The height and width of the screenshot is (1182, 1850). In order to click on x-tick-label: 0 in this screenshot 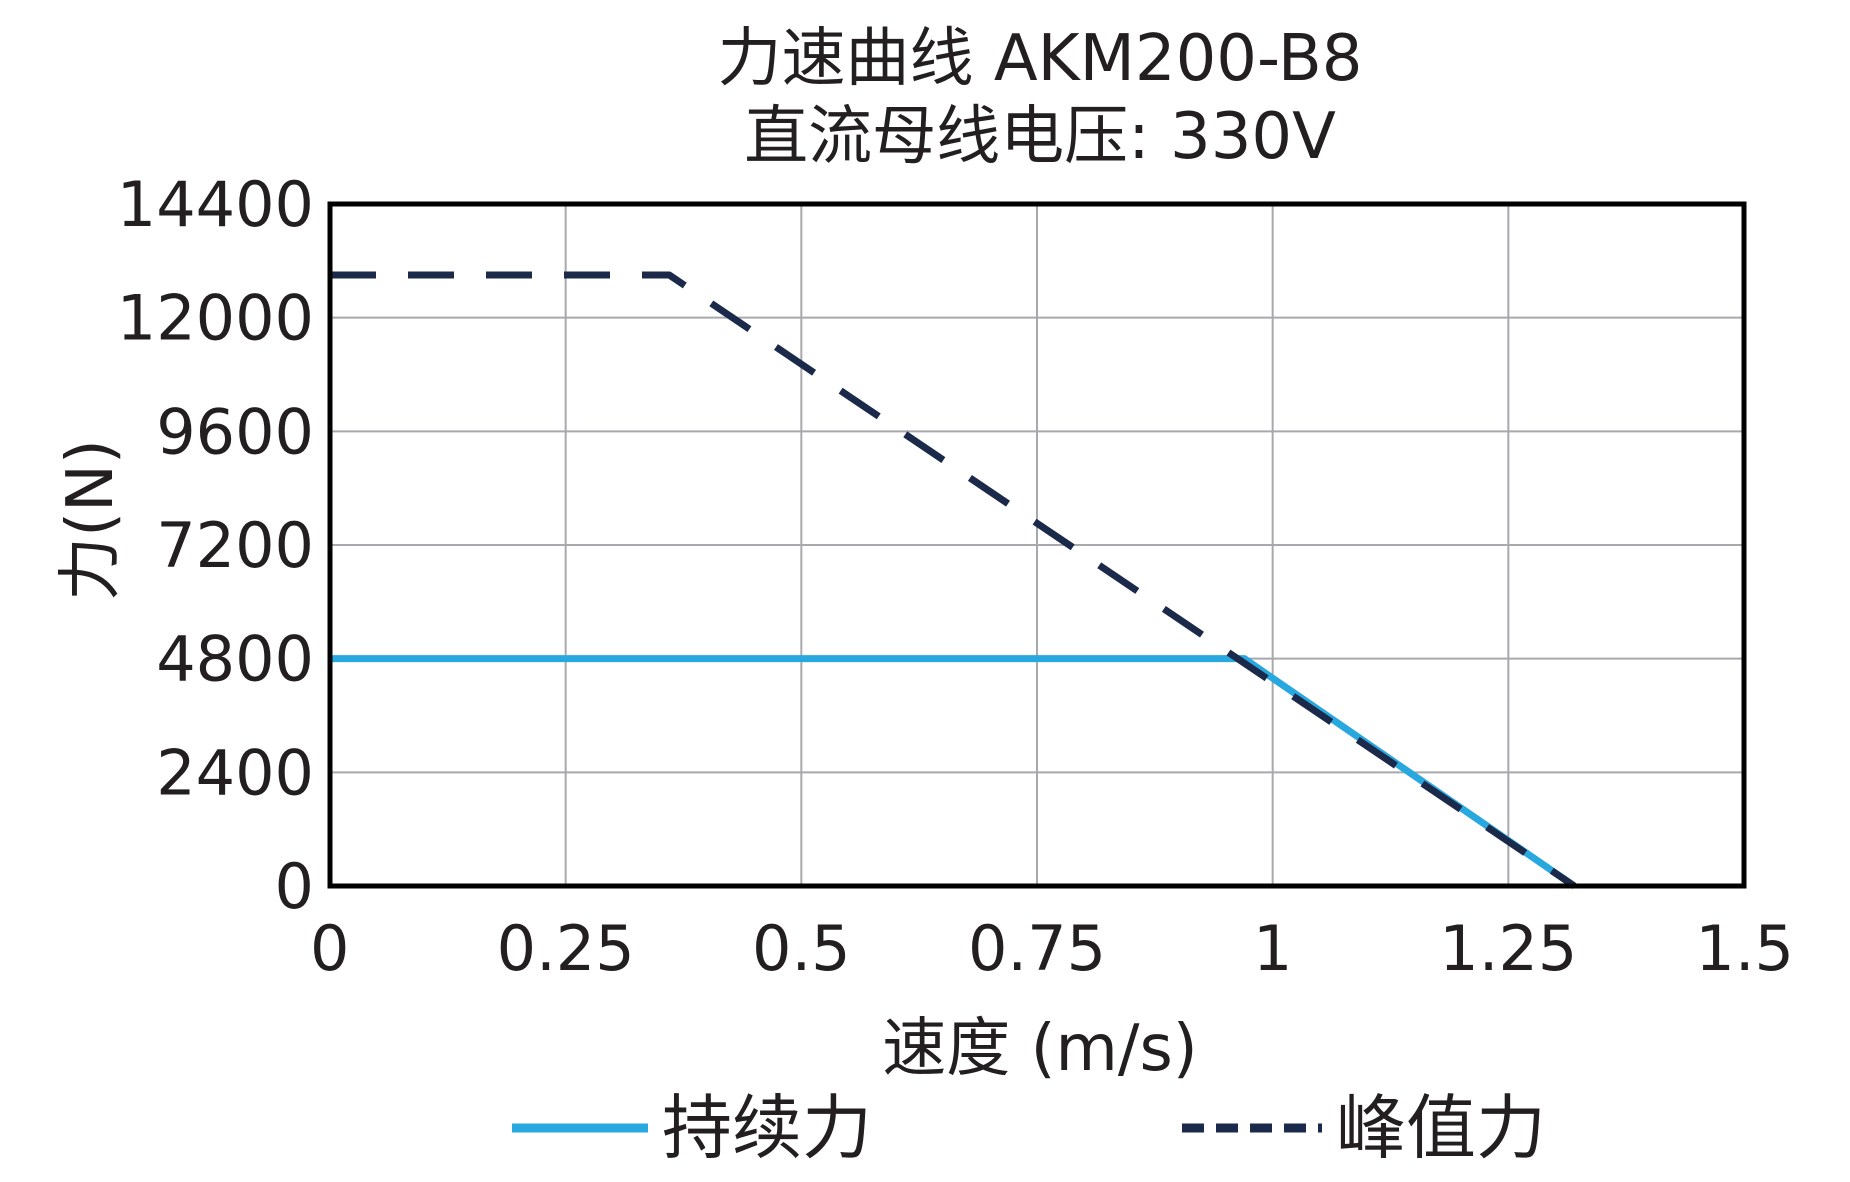, I will do `click(329, 948)`.